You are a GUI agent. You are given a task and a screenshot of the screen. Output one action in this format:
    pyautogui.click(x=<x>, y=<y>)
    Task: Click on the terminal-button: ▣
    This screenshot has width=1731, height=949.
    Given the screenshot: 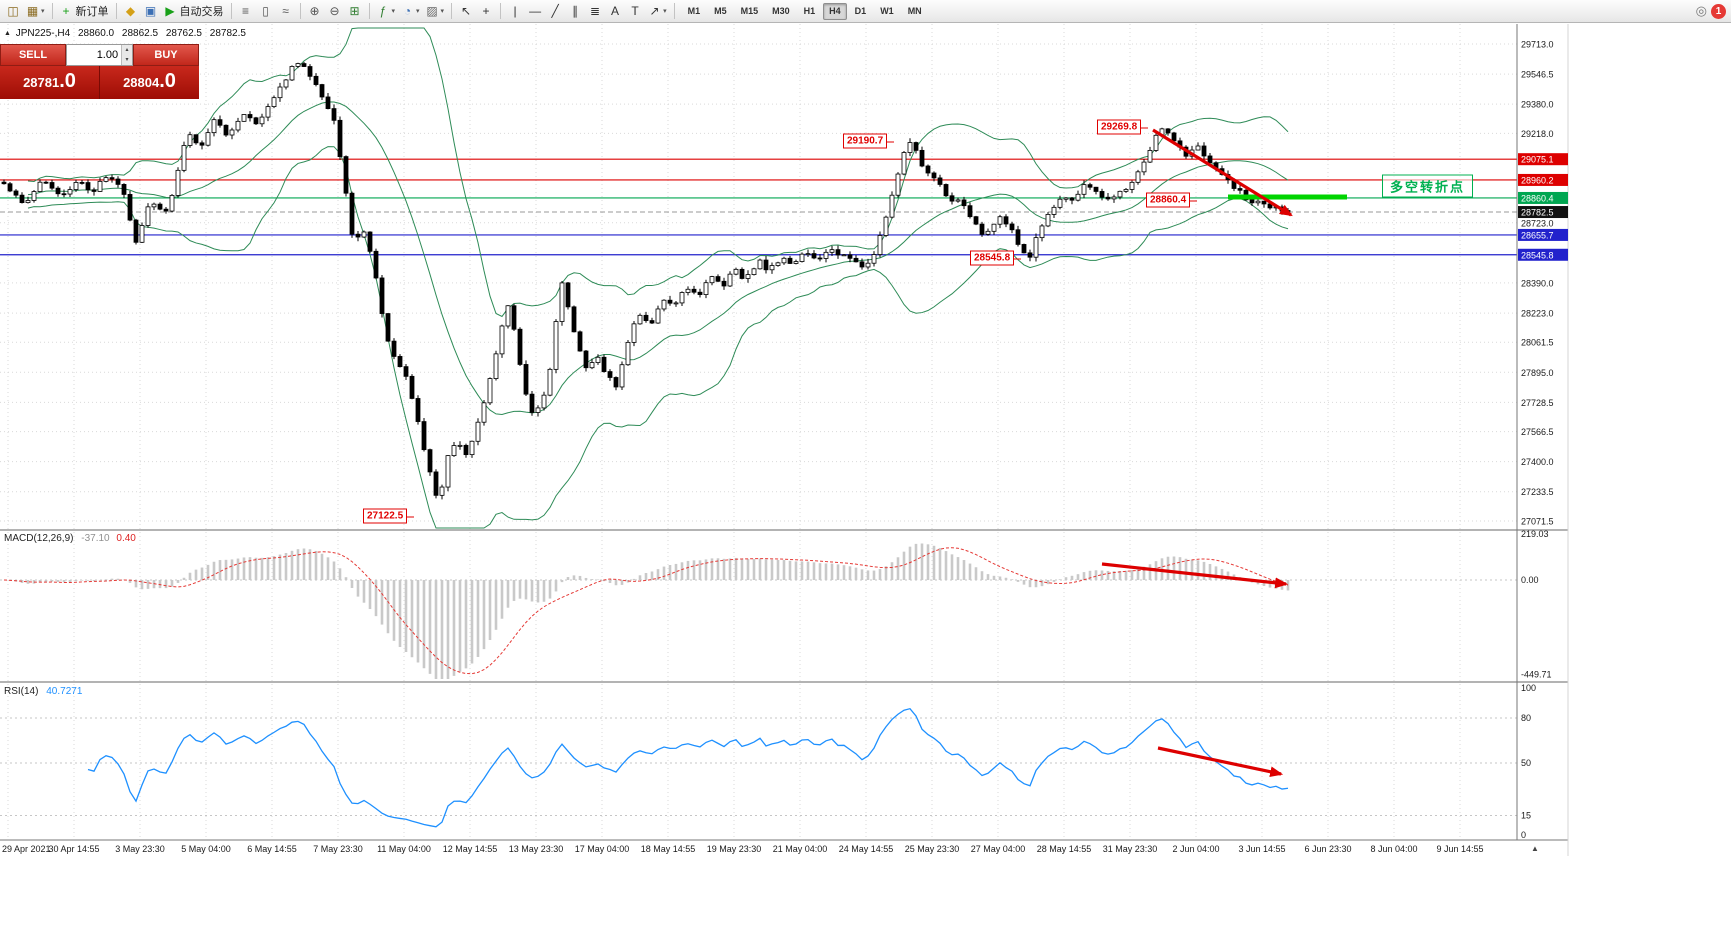 What is the action you would take?
    pyautogui.click(x=151, y=11)
    